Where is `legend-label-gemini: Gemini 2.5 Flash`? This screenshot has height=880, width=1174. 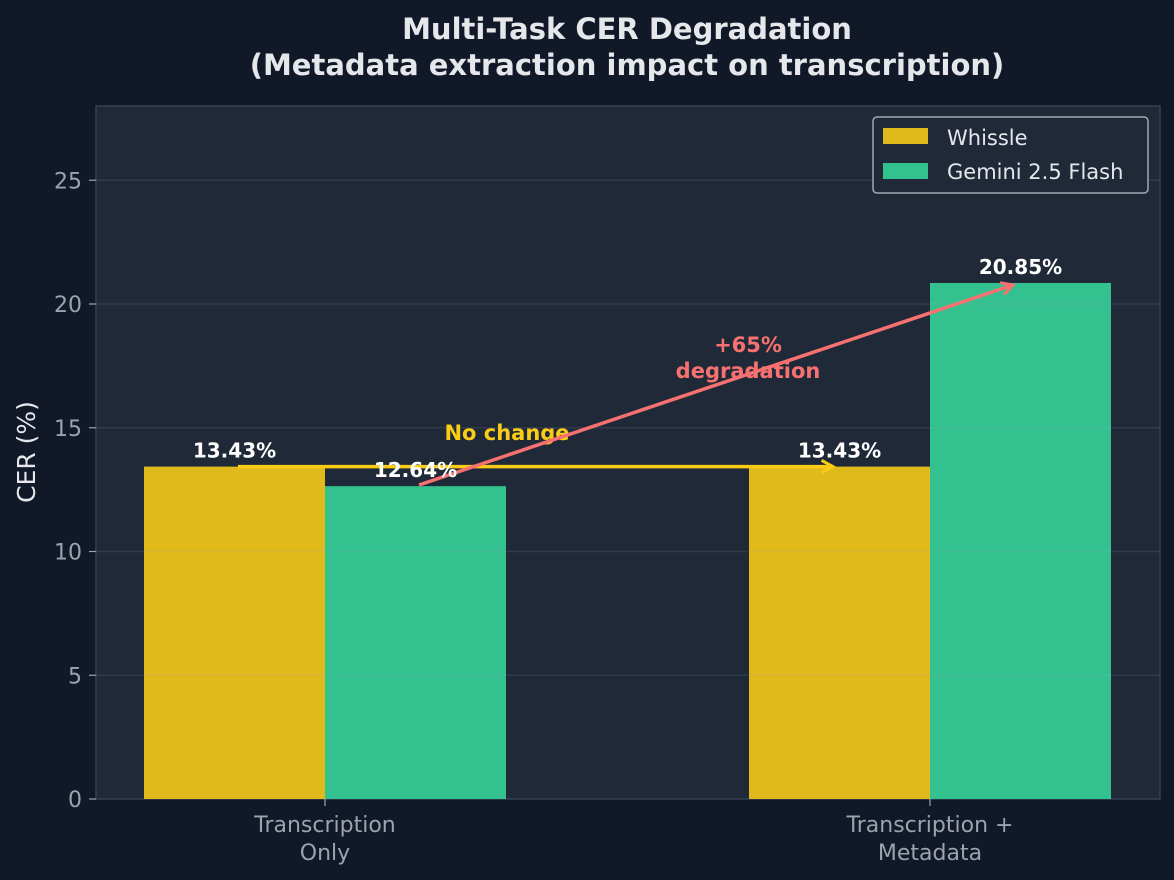
legend-label-gemini: Gemini 2.5 Flash is located at coordinates (1035, 172).